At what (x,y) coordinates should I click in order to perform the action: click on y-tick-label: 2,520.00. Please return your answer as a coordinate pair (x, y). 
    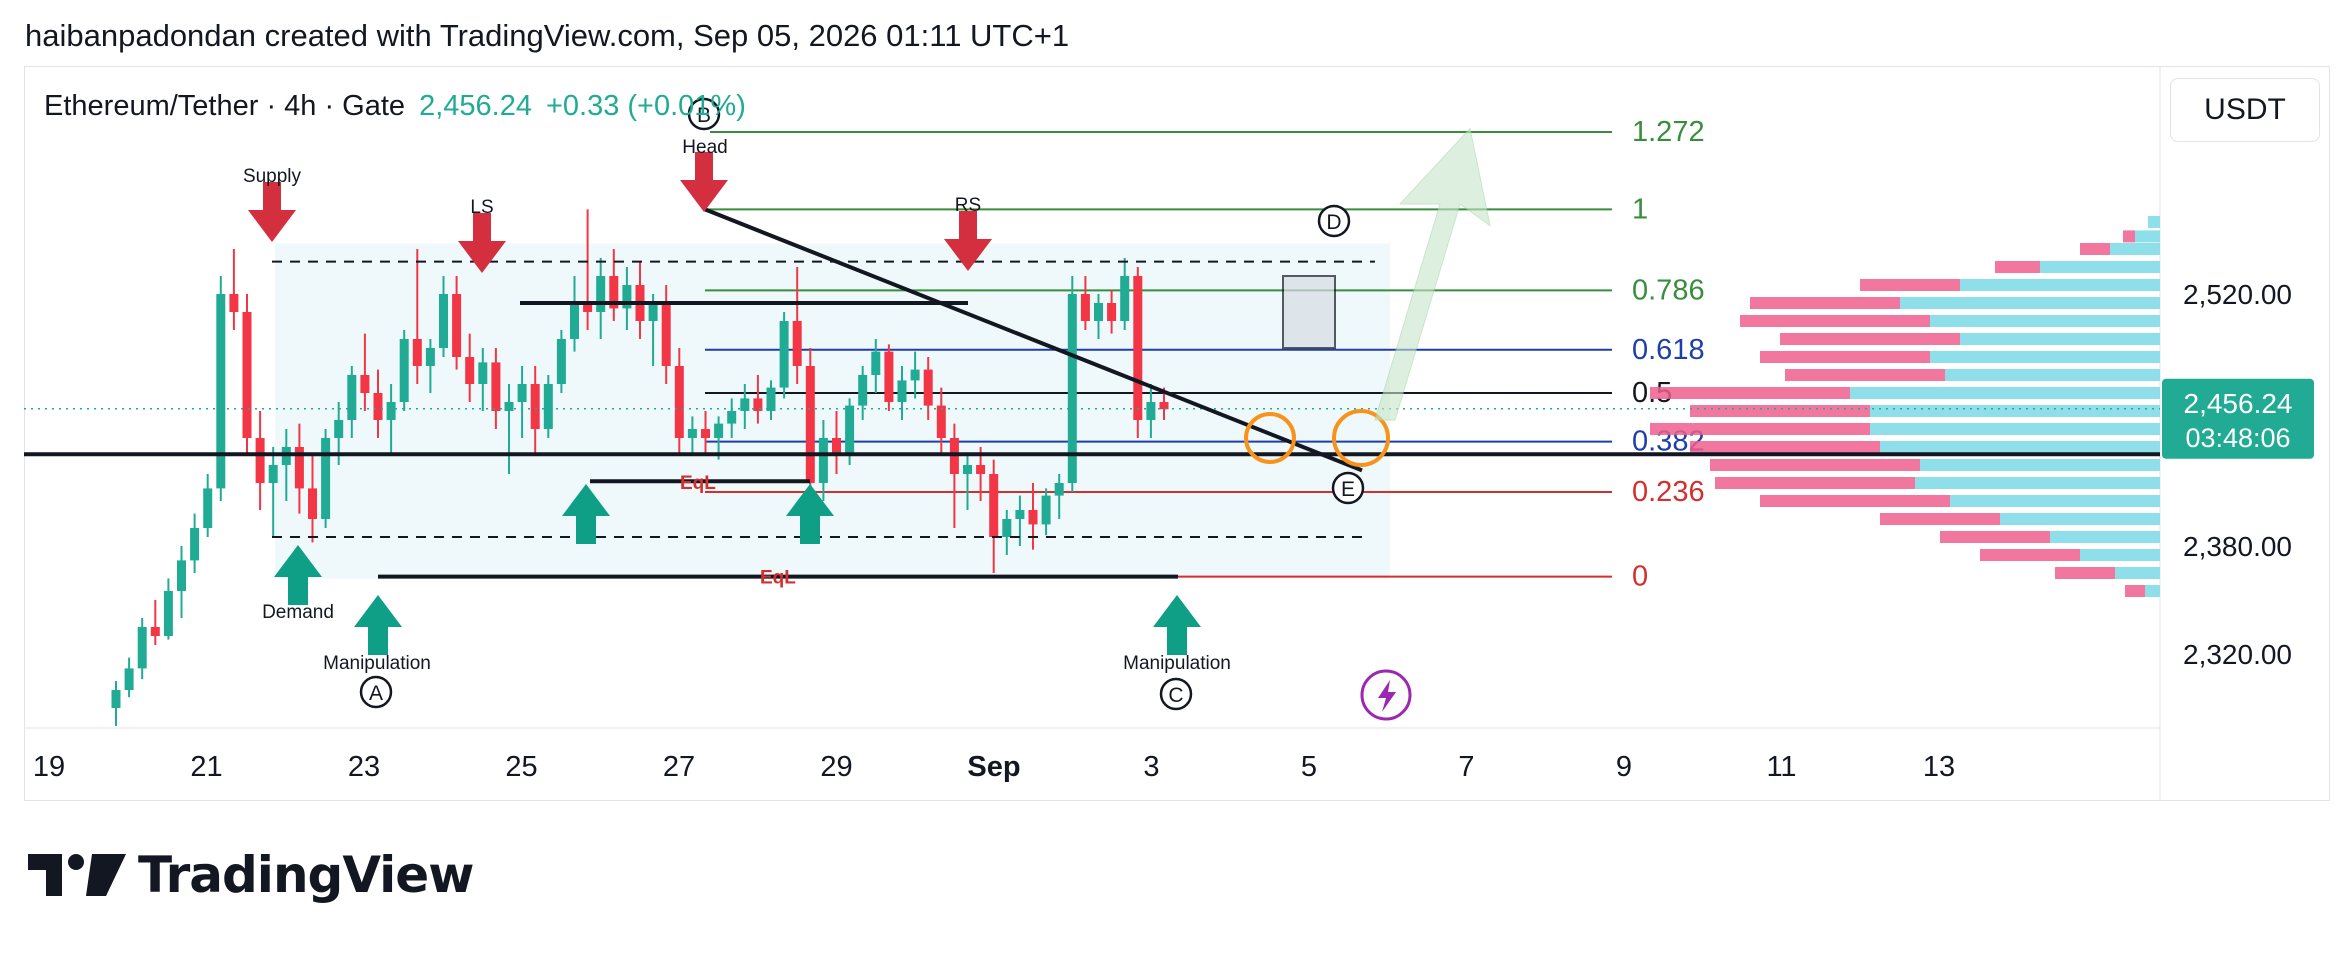
    Looking at the image, I should click on (2237, 294).